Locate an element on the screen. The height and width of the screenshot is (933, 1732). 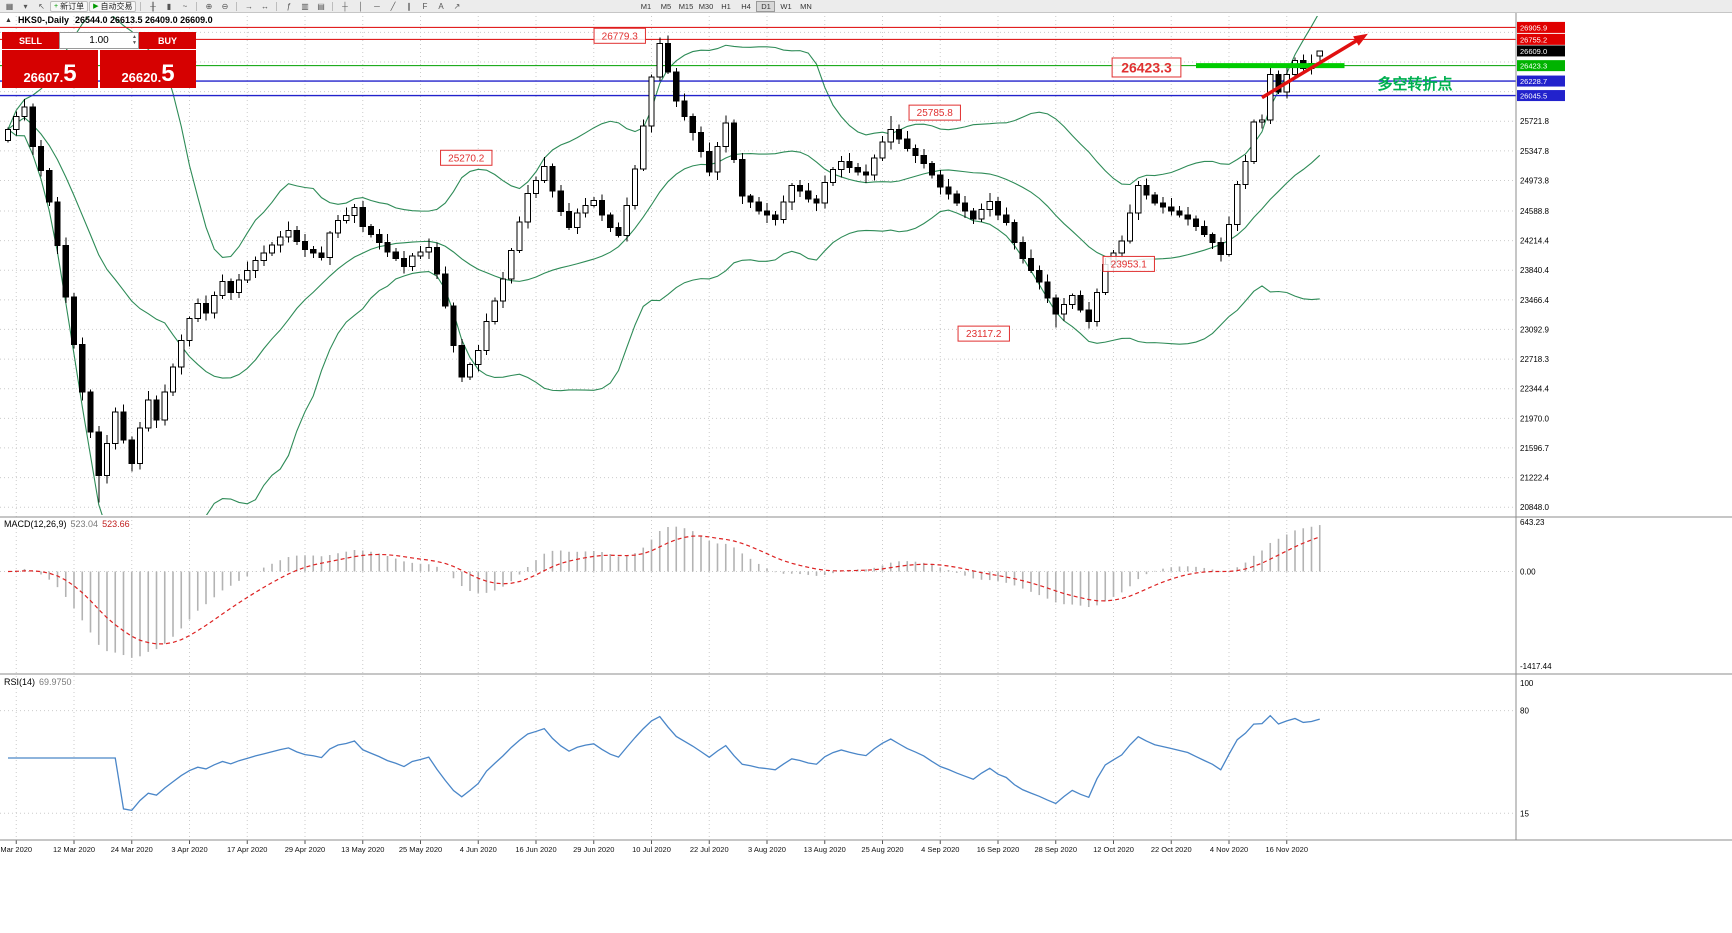
svg-text: 23092.9 is located at coordinates (1534, 329).